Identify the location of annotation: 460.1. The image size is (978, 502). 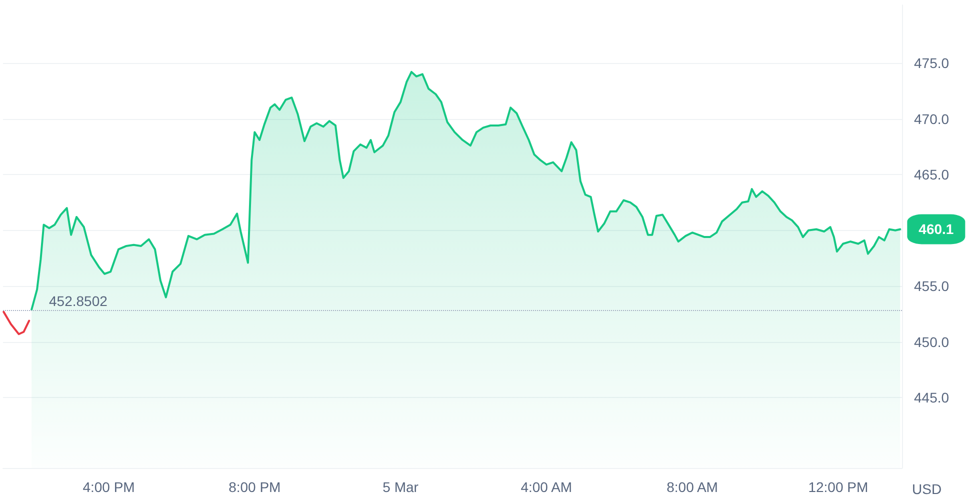
(936, 229).